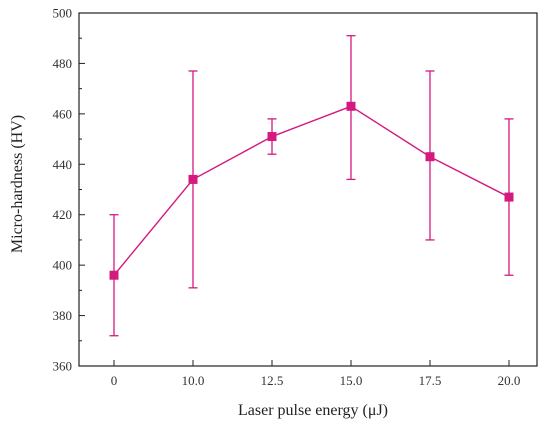  What do you see at coordinates (63, 214) in the screenshot?
I see `y-tick-label: 420` at bounding box center [63, 214].